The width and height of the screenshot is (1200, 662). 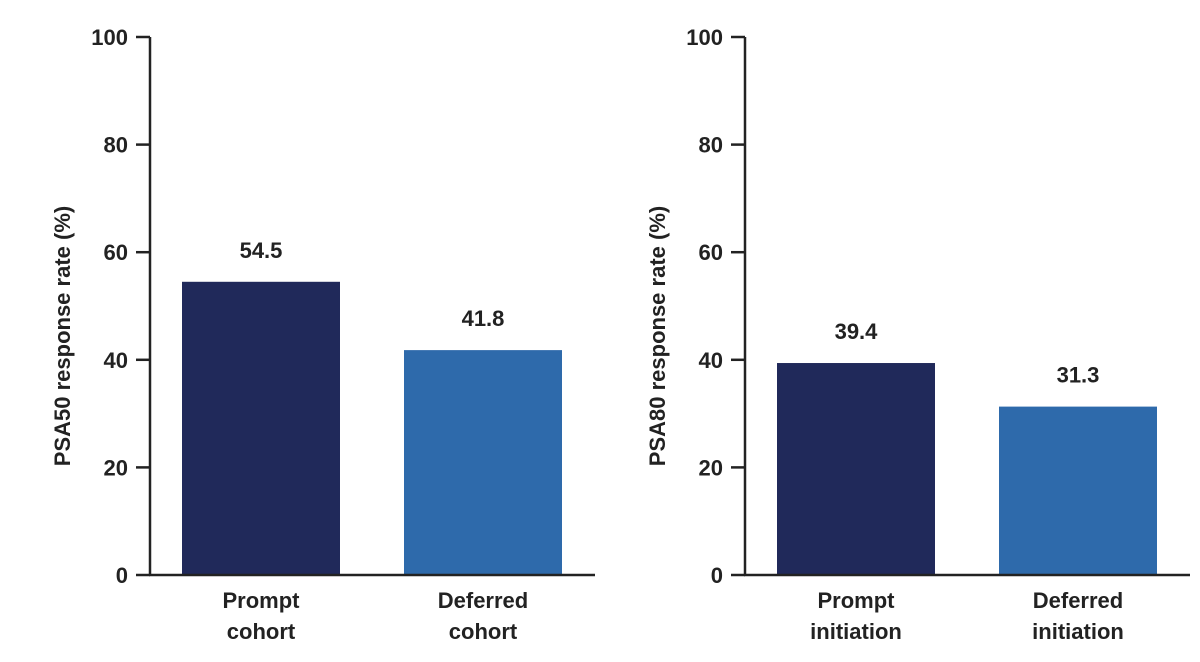 I want to click on bar-value-label-prompt-cohort: 54.5, so click(x=261, y=250).